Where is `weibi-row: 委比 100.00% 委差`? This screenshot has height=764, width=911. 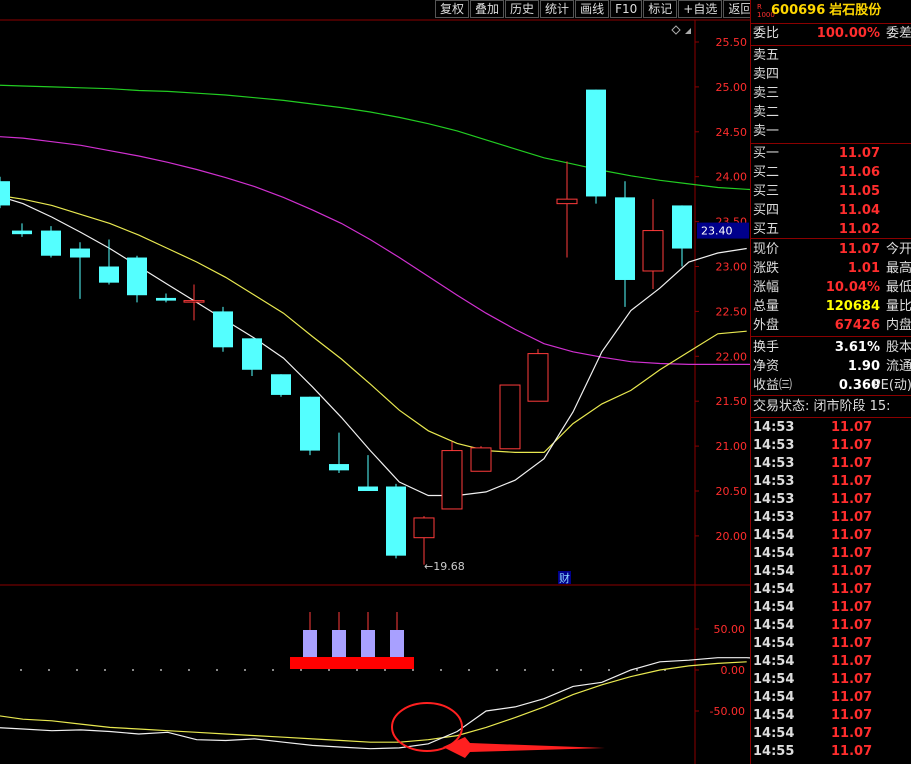 weibi-row: 委比 100.00% 委差 is located at coordinates (832, 34).